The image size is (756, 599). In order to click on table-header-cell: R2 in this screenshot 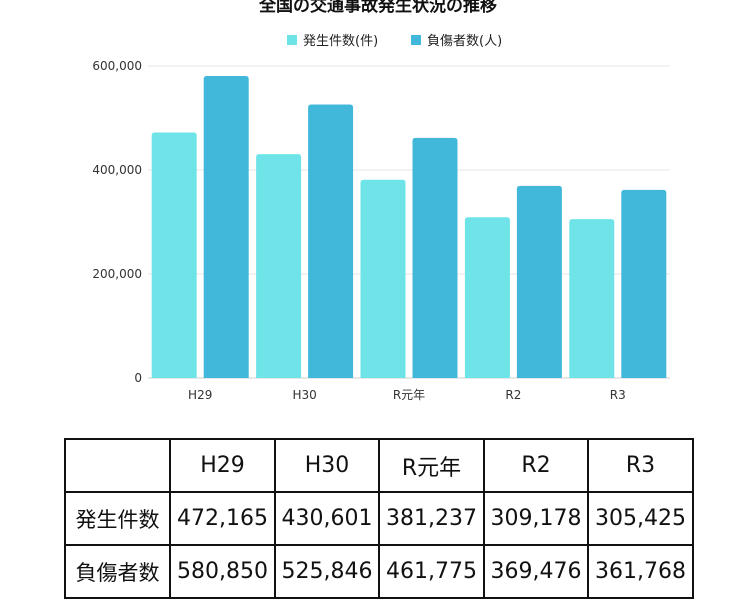, I will do `click(536, 465)`.